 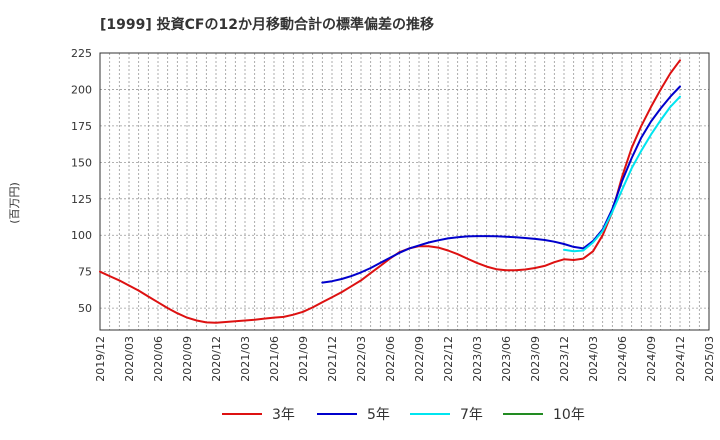 I want to click on legend-label: 3年, so click(x=283, y=415).